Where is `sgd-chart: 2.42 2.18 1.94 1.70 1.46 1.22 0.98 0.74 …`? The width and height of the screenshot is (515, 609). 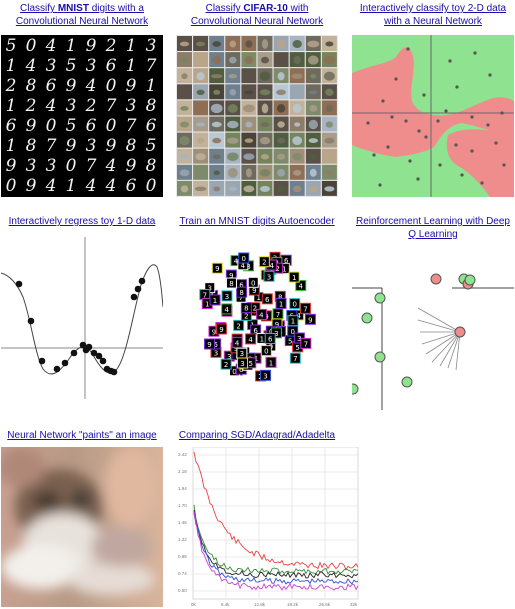
sgd-chart: 2.42 2.18 1.94 1.70 1.46 1.22 0.98 0.74 … is located at coordinates (268, 528).